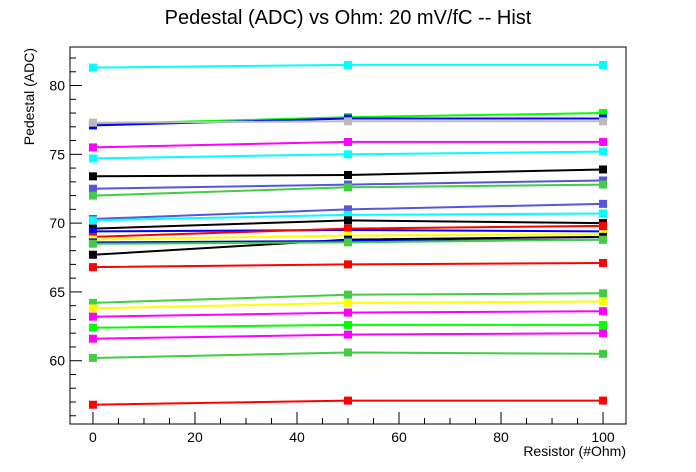  I want to click on x-tick-label: 40, so click(297, 437).